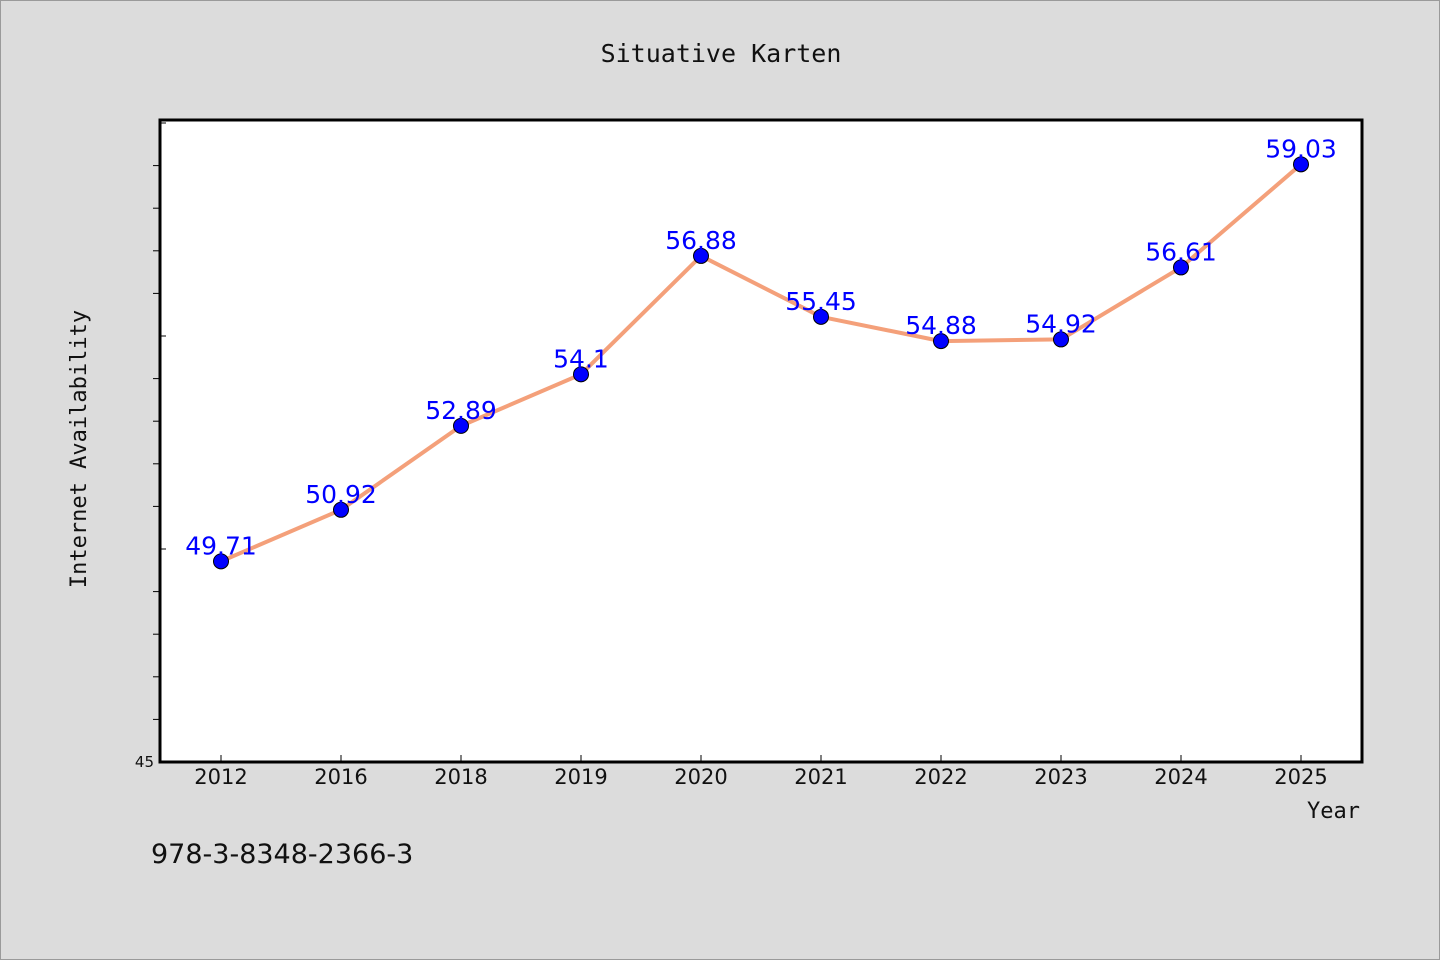  What do you see at coordinates (580, 777) in the screenshot?
I see `x-tick-label-2019: 2019` at bounding box center [580, 777].